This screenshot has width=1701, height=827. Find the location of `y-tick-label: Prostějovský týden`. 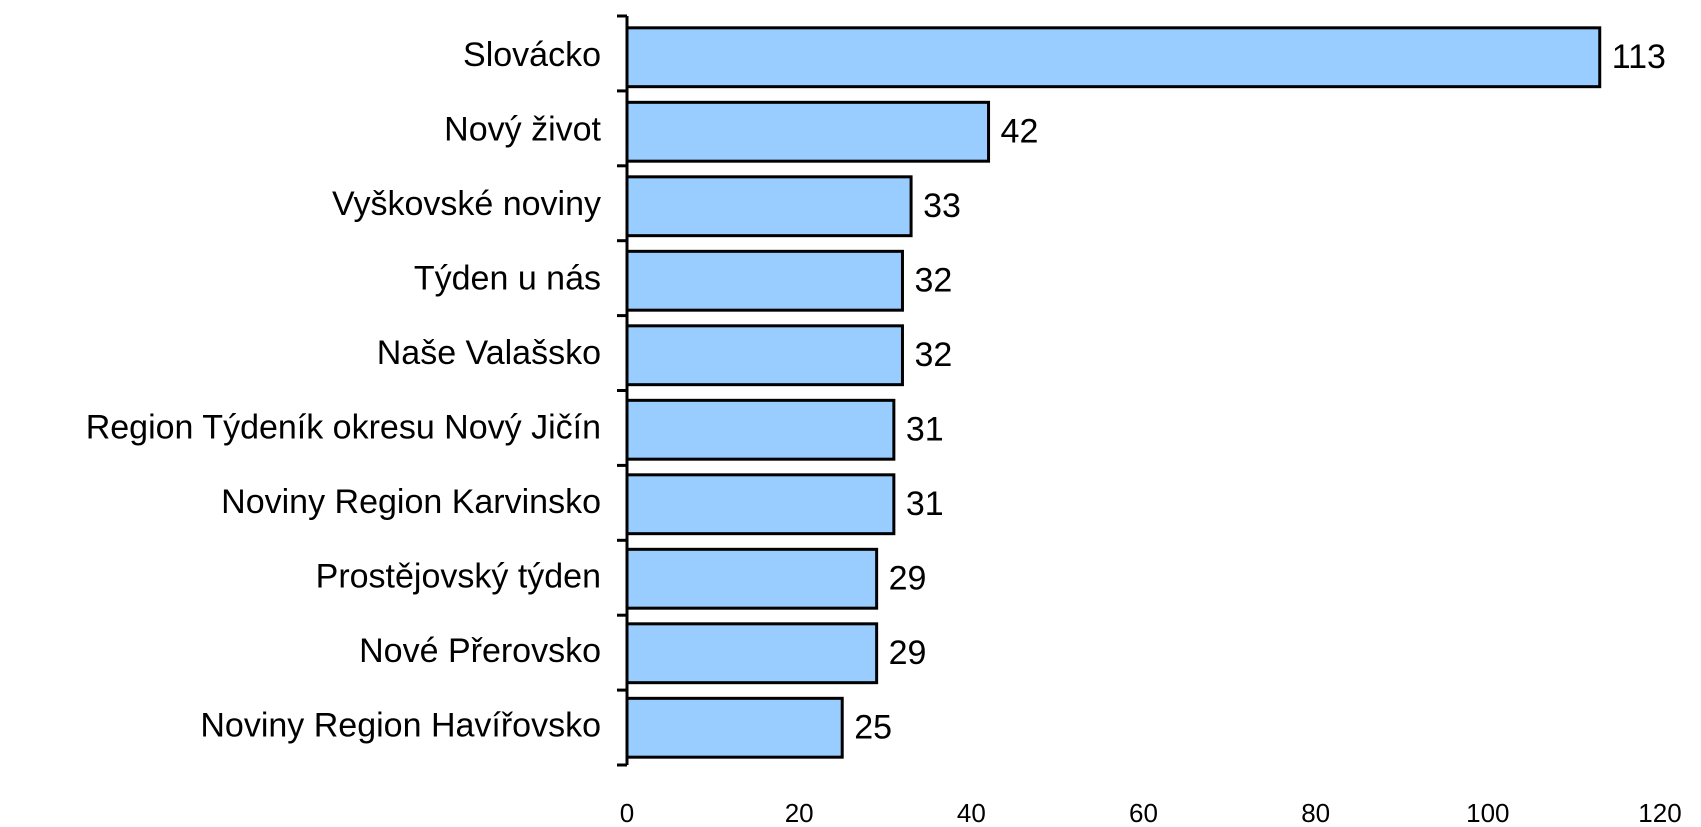

y-tick-label: Prostějovský týden is located at coordinates (458, 577).